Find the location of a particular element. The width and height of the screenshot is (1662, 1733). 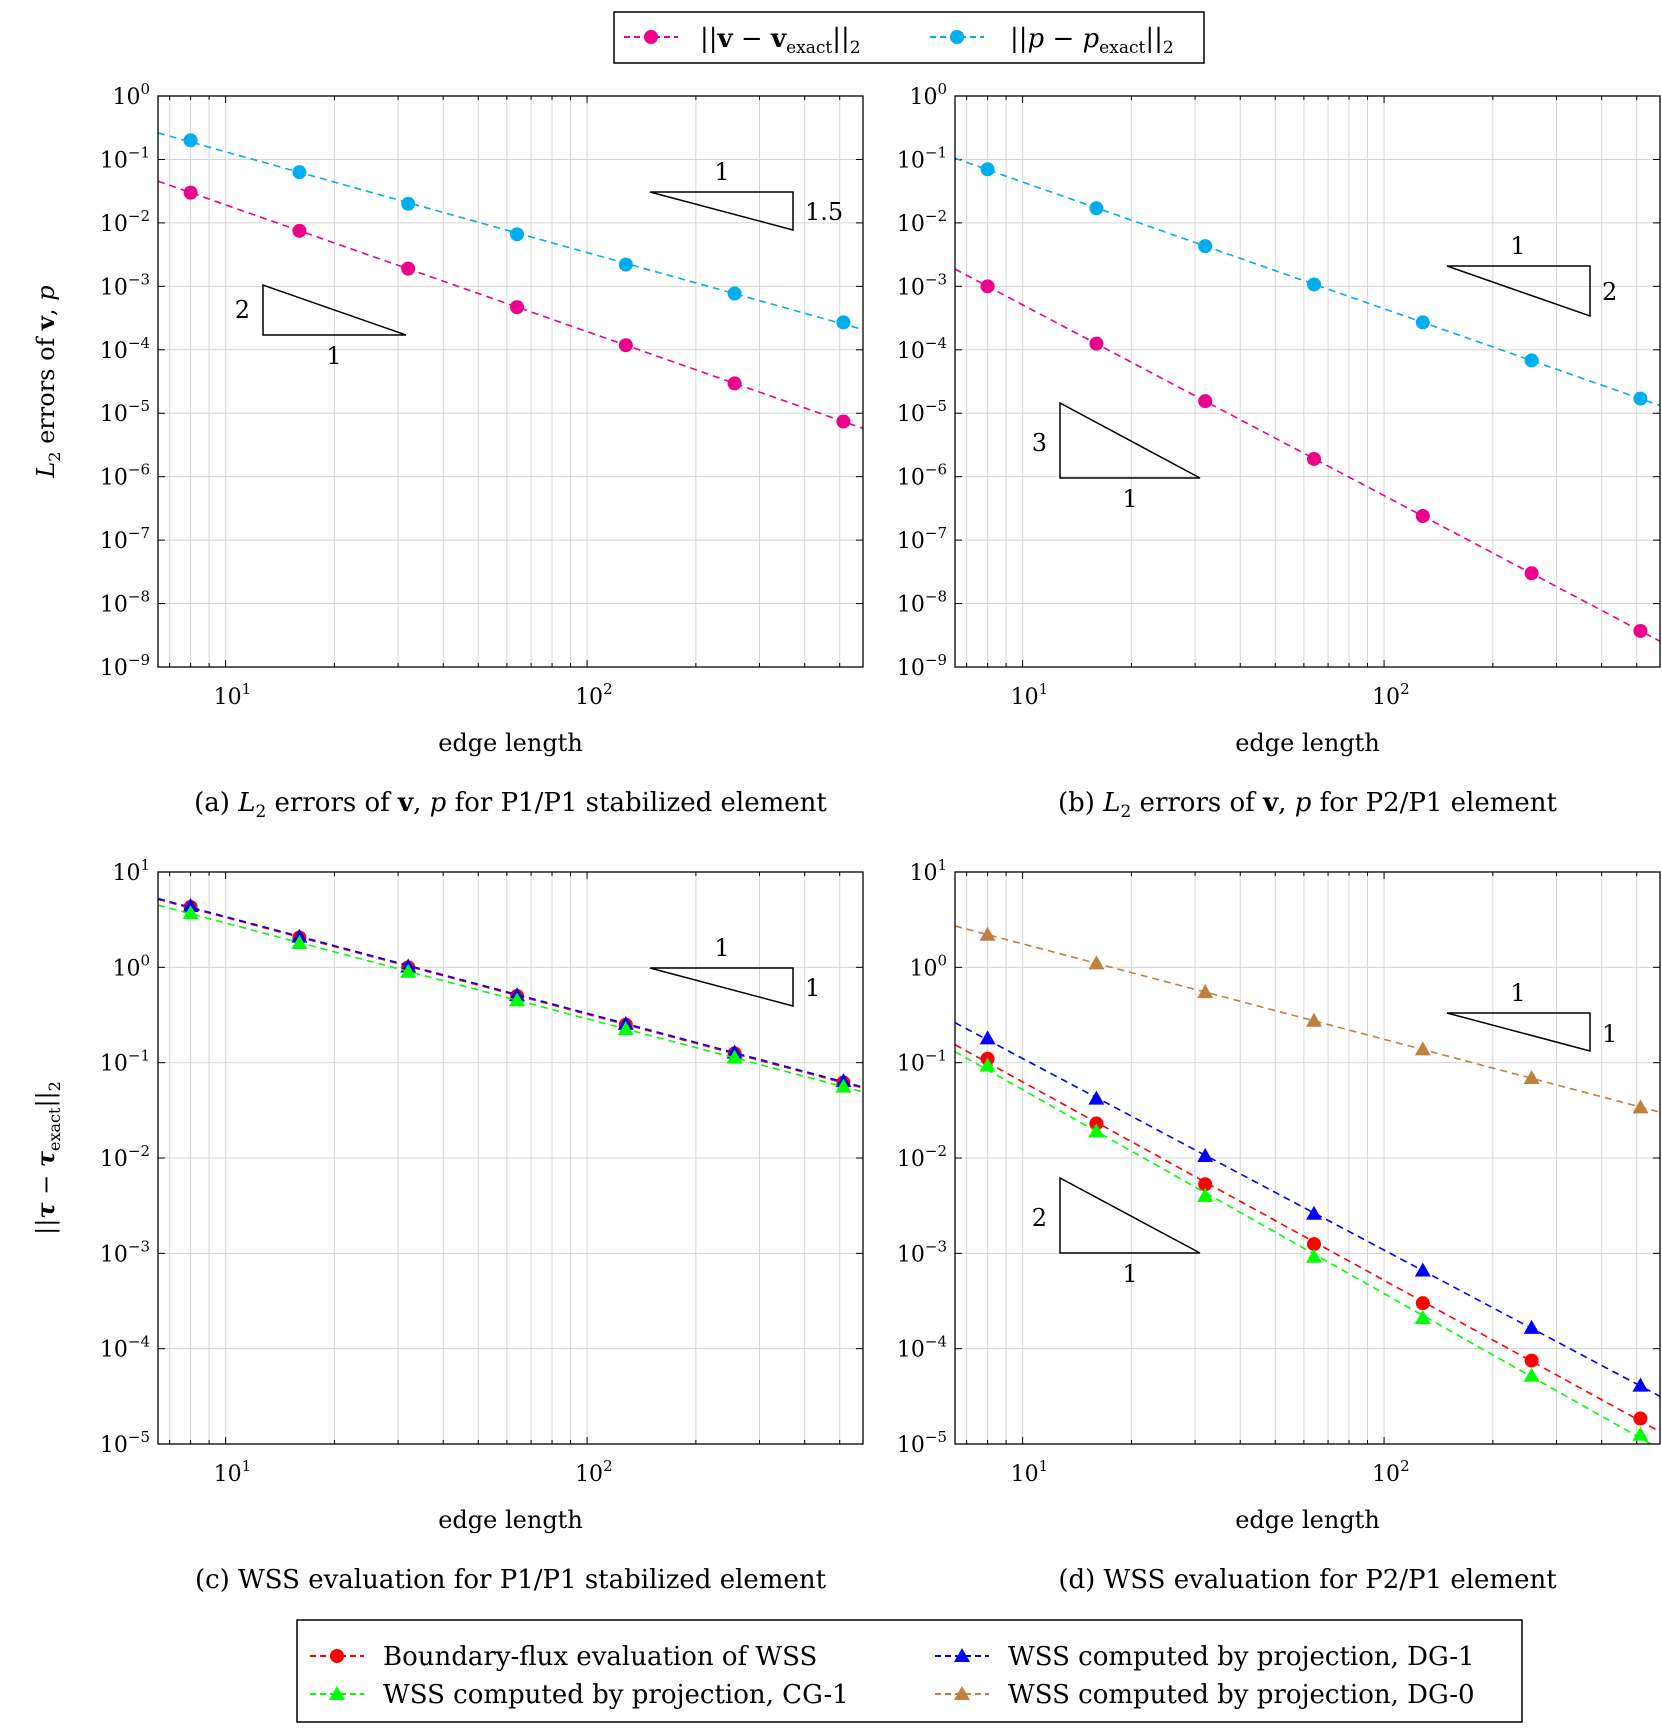

panel-caption: (d) WSS evaluation for P2/P1 element is located at coordinates (1307, 1580).